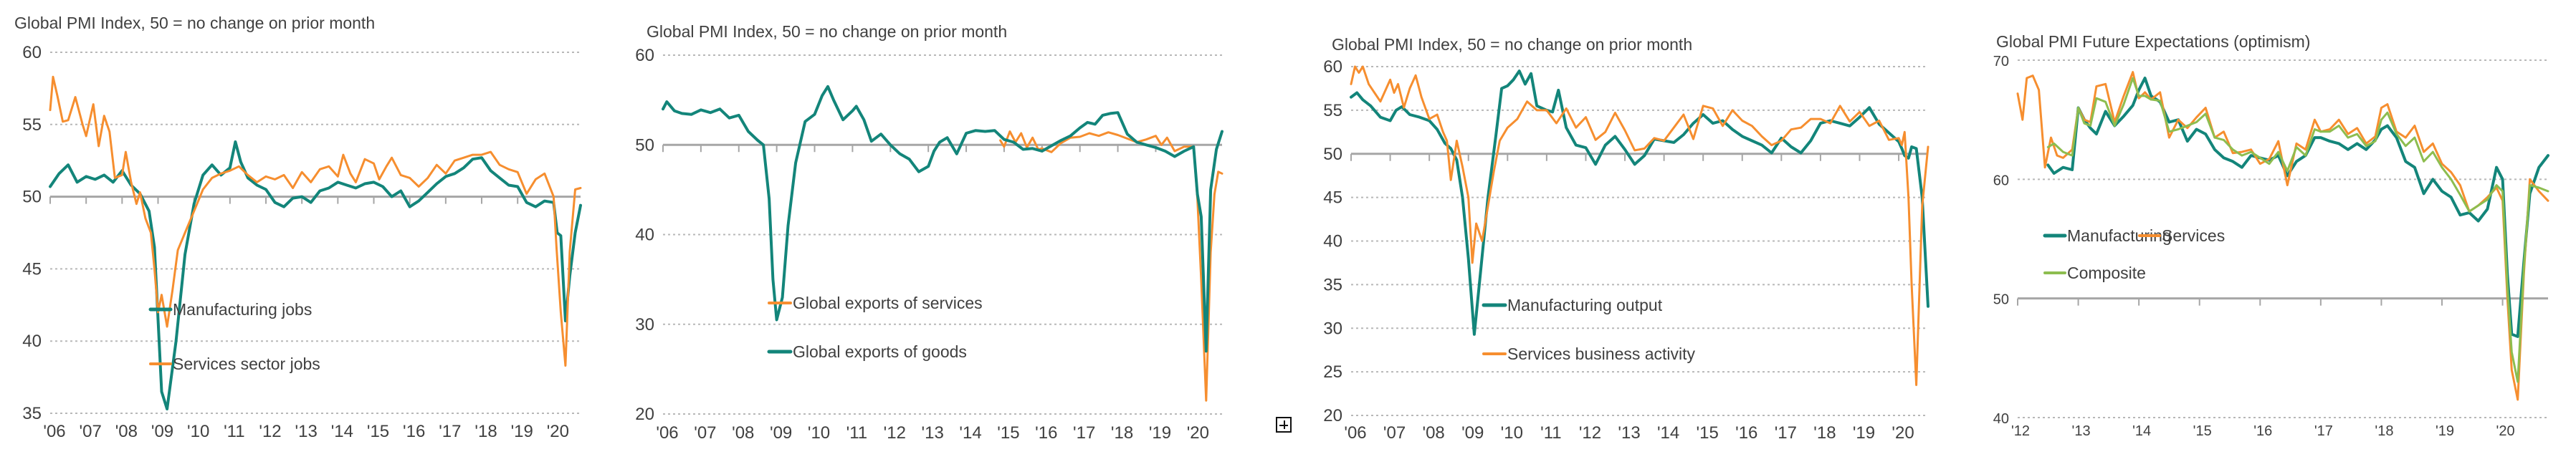 This screenshot has width=2576, height=467. I want to click on series-line-manufacturing, so click(2297, 207).